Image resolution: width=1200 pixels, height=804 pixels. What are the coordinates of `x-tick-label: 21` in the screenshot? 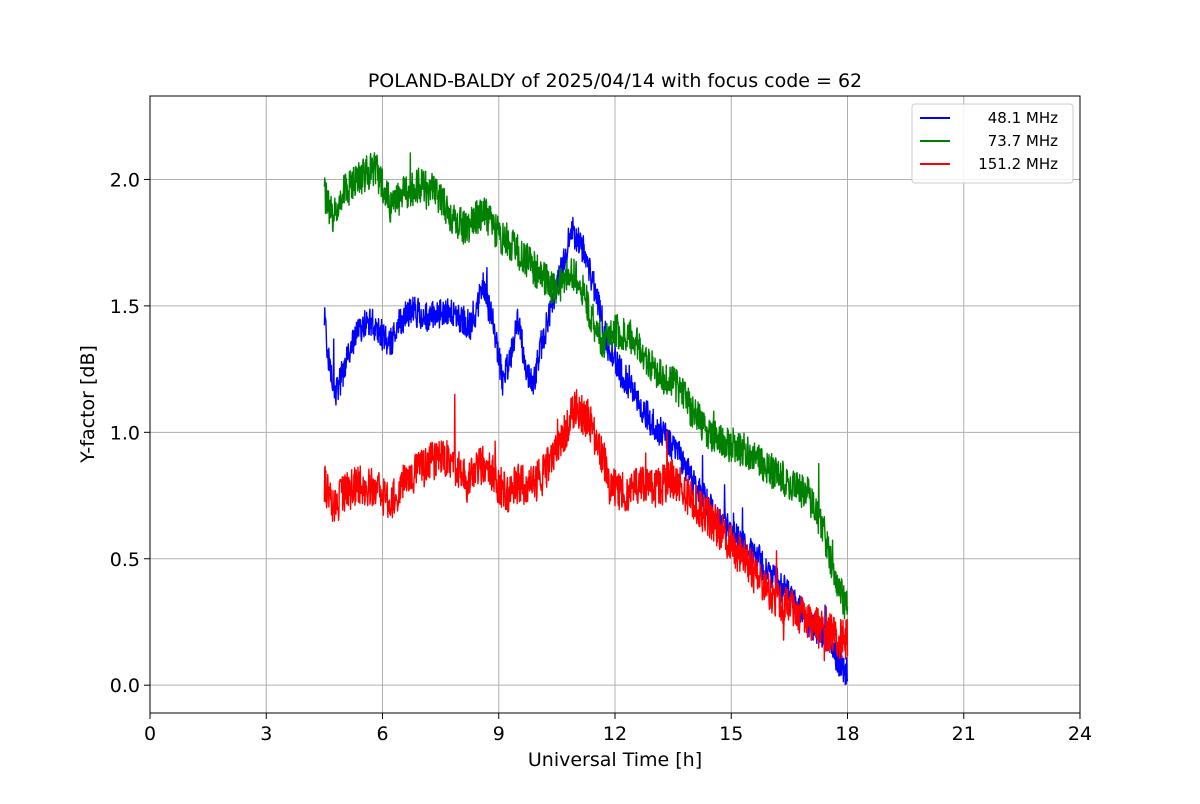 It's located at (964, 734).